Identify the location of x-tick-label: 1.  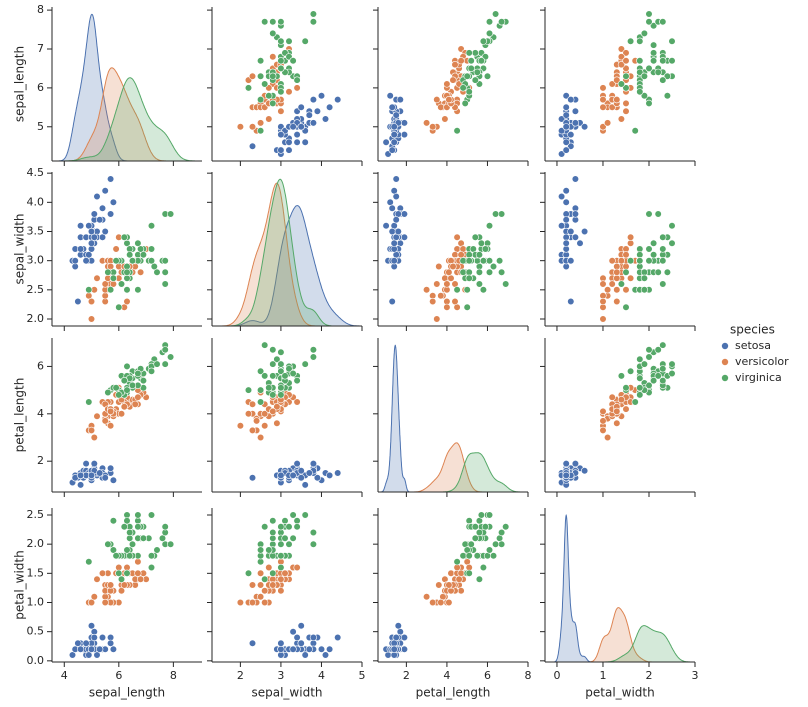
(602, 675).